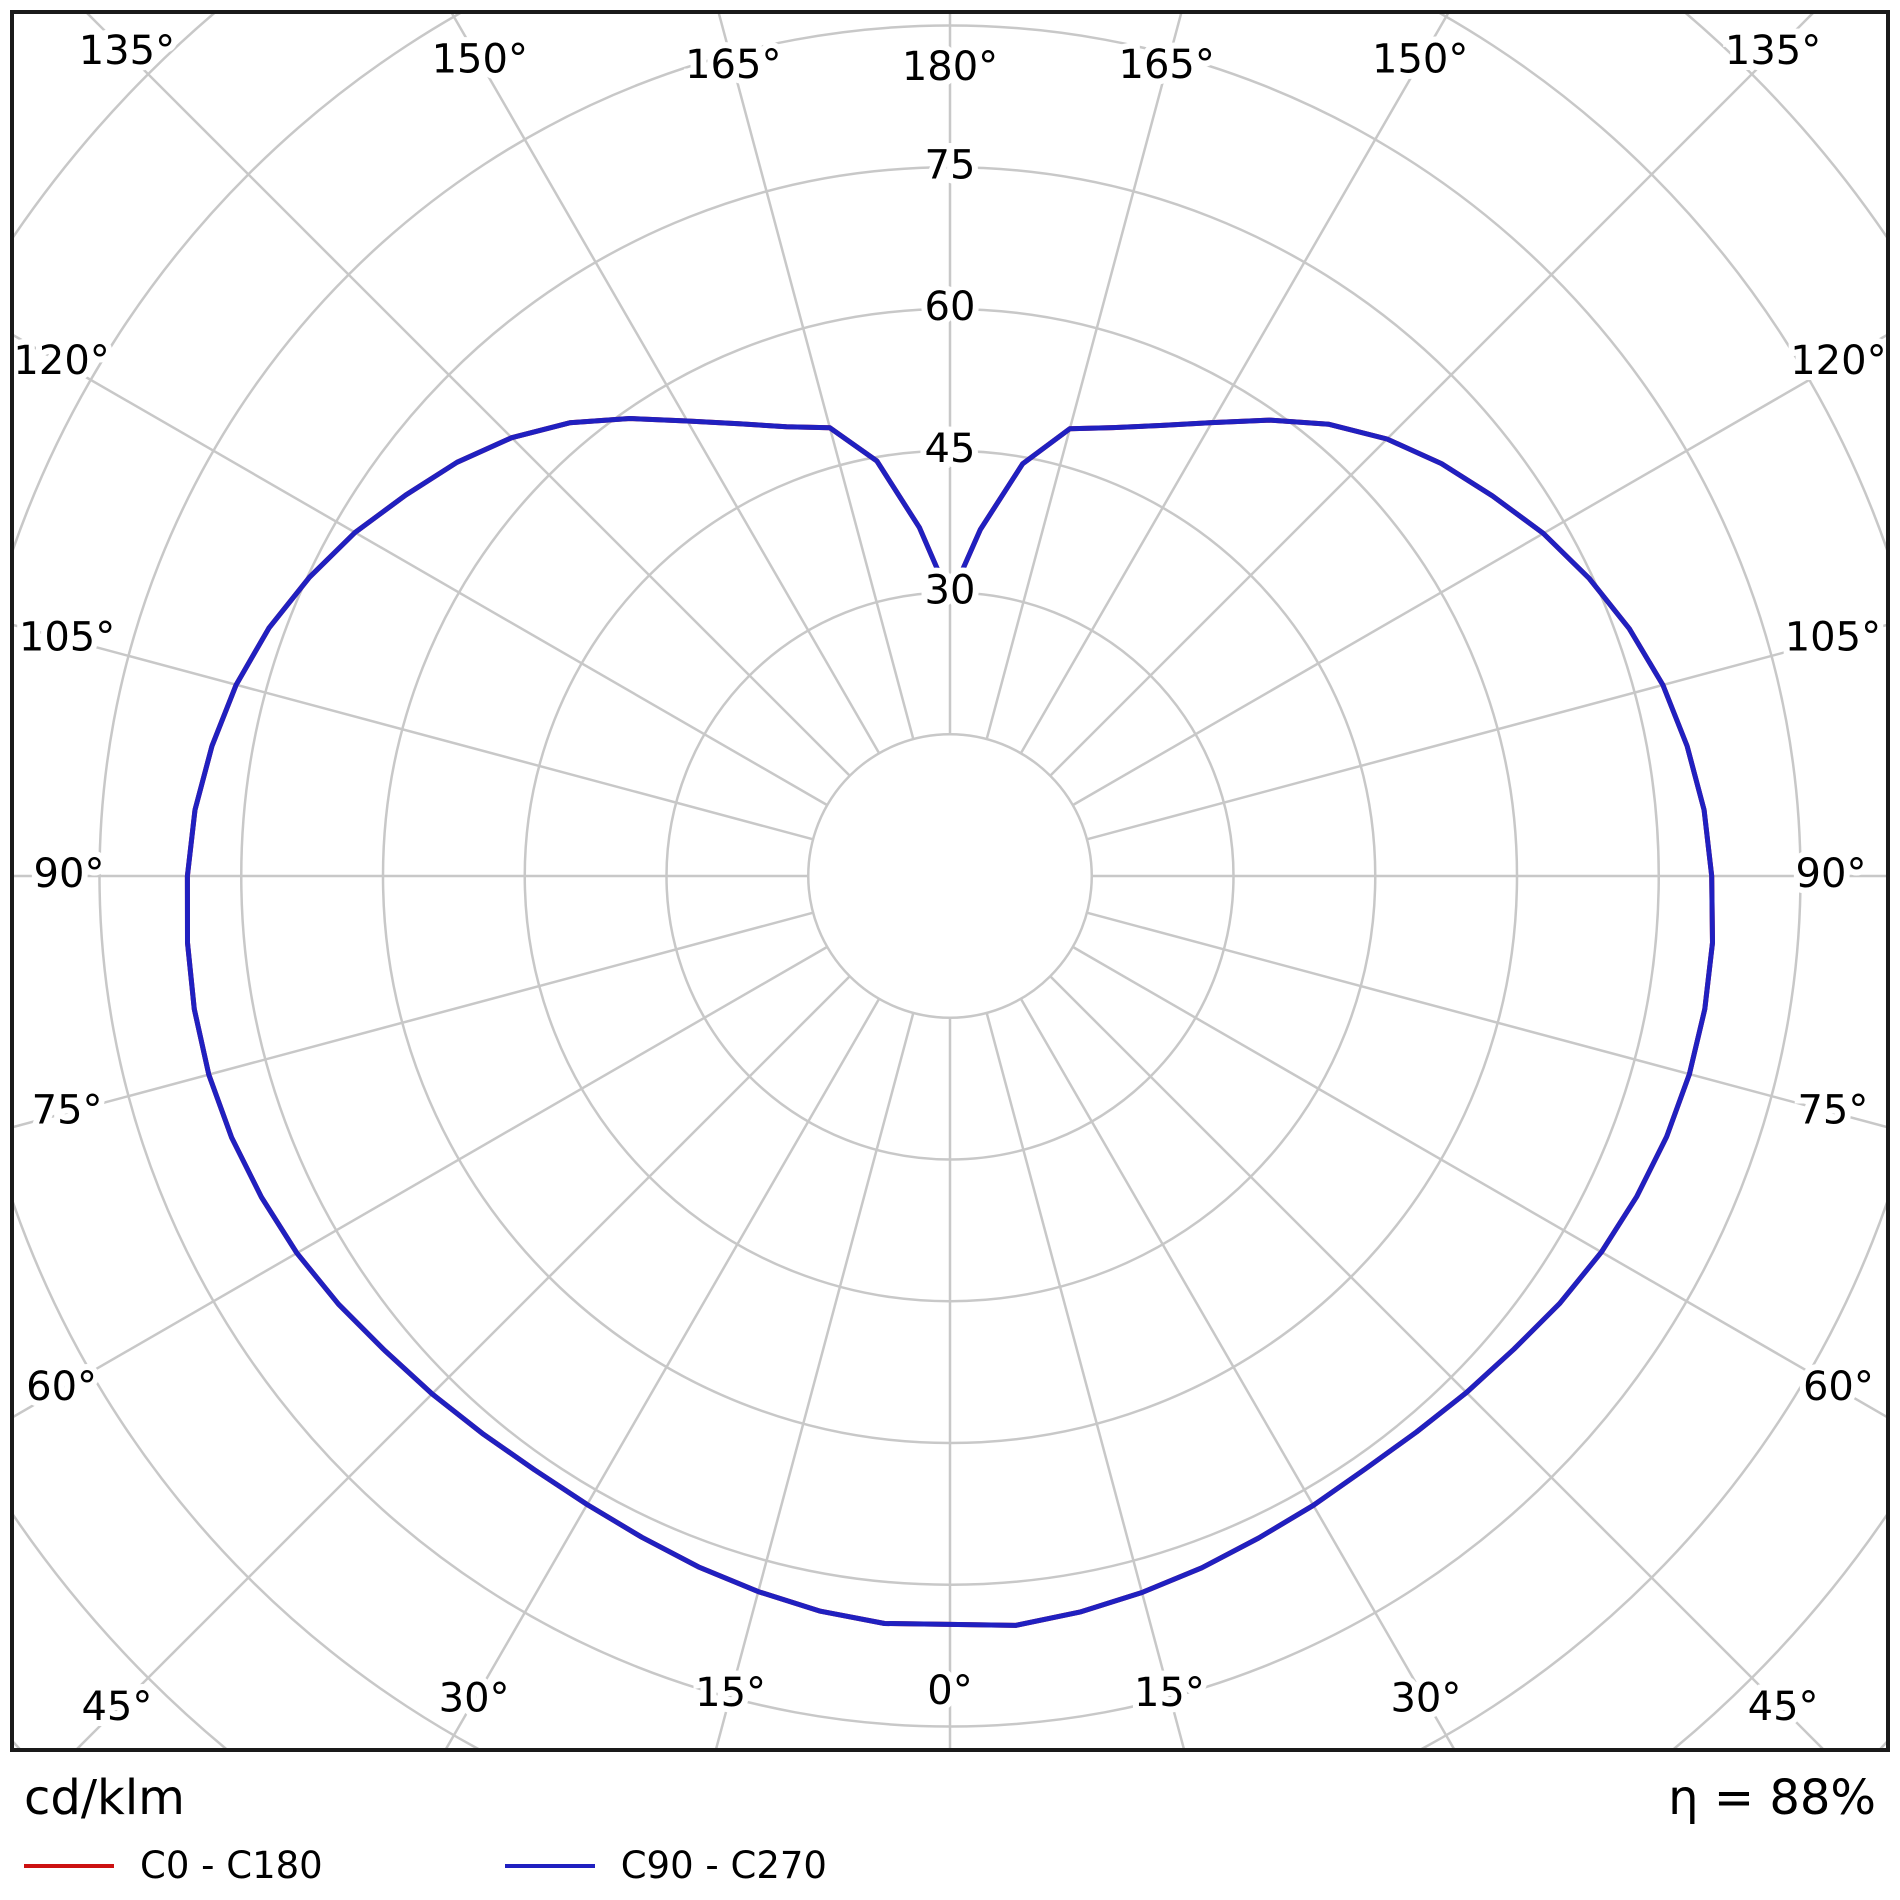 This screenshot has width=1900, height=1900. Describe the element at coordinates (950, 165) in the screenshot. I see `radial-tick-label: 75` at that location.